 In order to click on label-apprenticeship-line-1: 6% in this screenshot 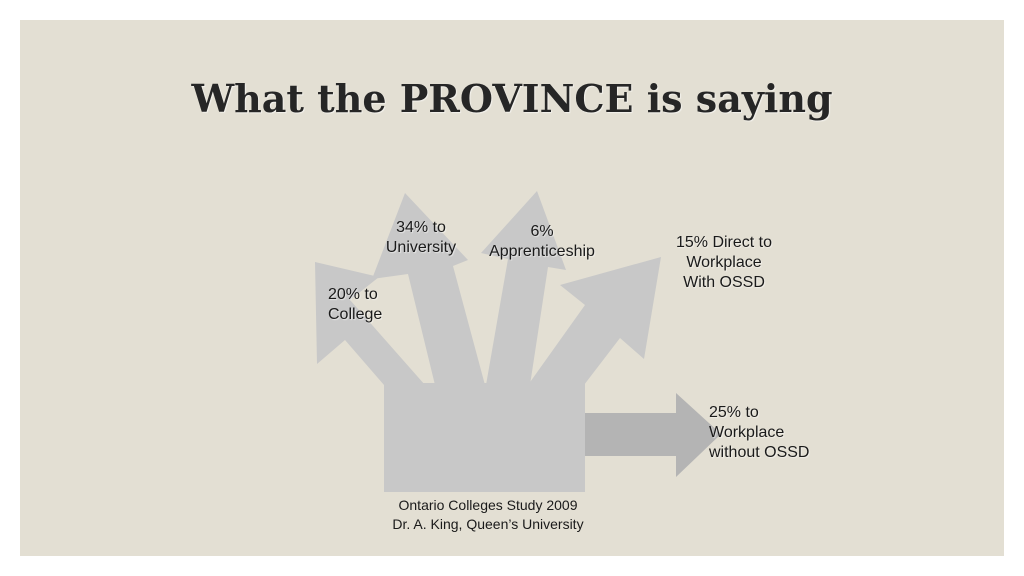, I will do `click(542, 231)`.